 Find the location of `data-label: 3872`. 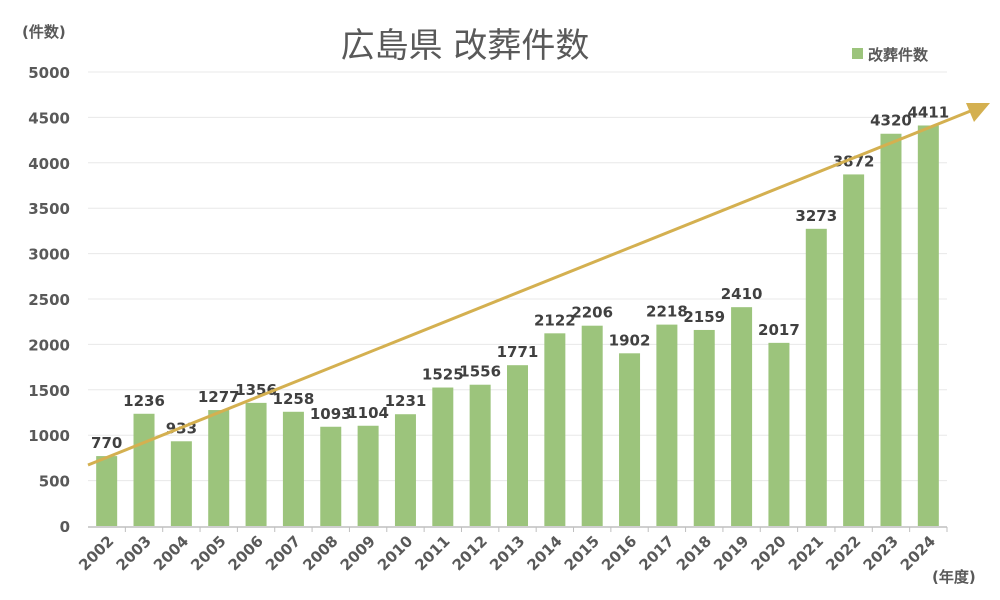

data-label: 3872 is located at coordinates (854, 161).